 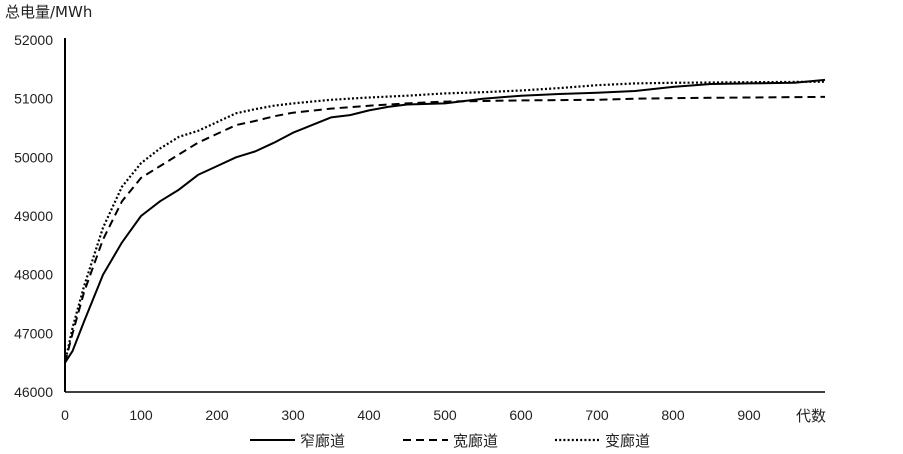 I want to click on y-tick-label: 48000, so click(x=33, y=275).